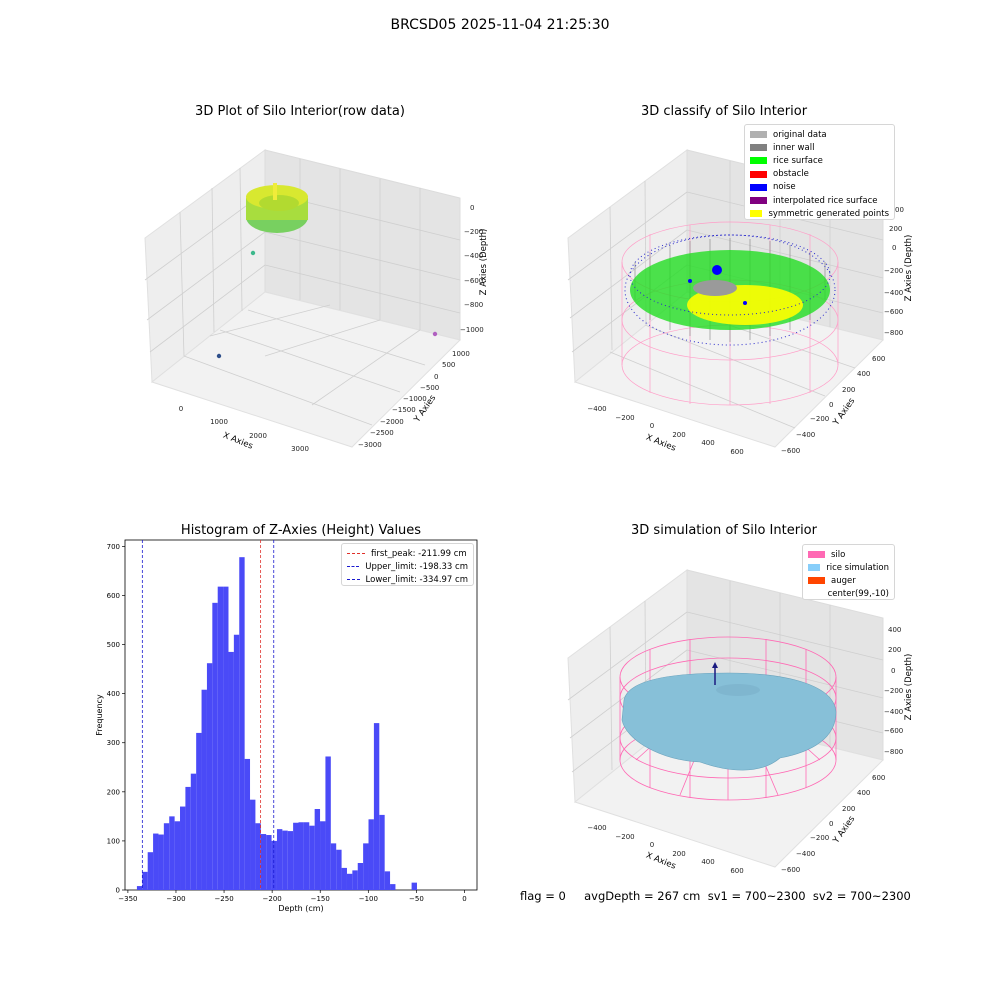 This screenshot has width=1000, height=1000. Describe the element at coordinates (320, 899) in the screenshot. I see `x-tick-label: −150` at that location.